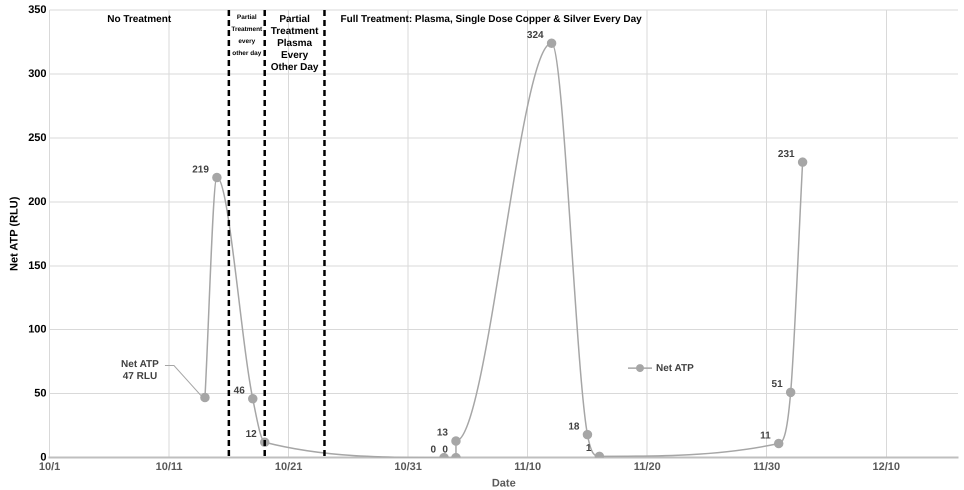 This screenshot has height=490, width=964. I want to click on x-tick-label: 11/10, so click(528, 467).